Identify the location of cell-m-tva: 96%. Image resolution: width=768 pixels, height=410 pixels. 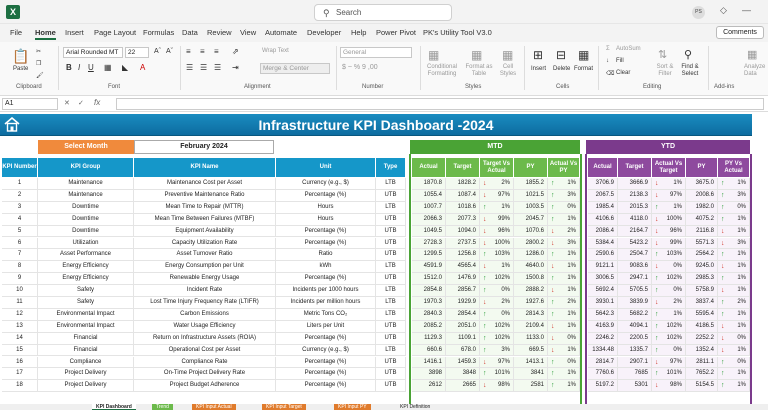
(497, 231).